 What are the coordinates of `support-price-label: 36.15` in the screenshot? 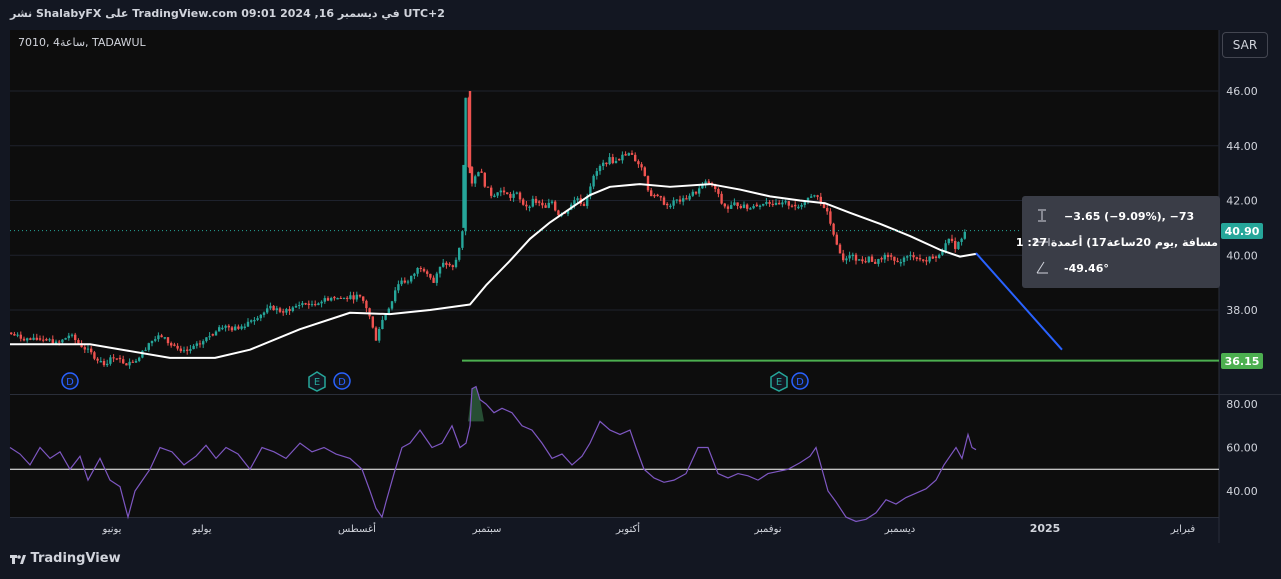 It's located at (1242, 361).